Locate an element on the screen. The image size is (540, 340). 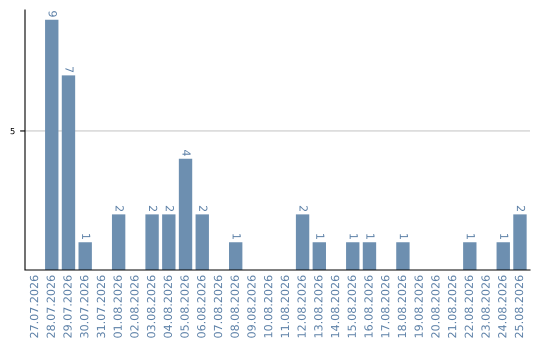
x-tick-label: 28.07.2026 is located at coordinates (50, 307).